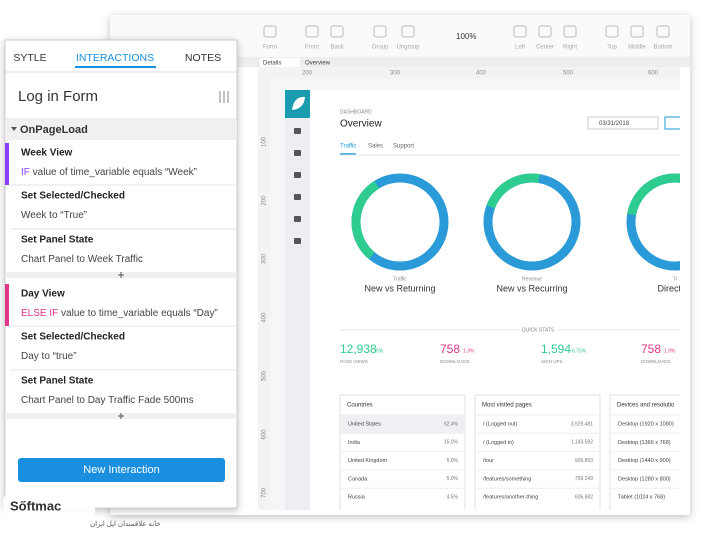  What do you see at coordinates (614, 124) in the screenshot?
I see `date: 03/31/2018` at bounding box center [614, 124].